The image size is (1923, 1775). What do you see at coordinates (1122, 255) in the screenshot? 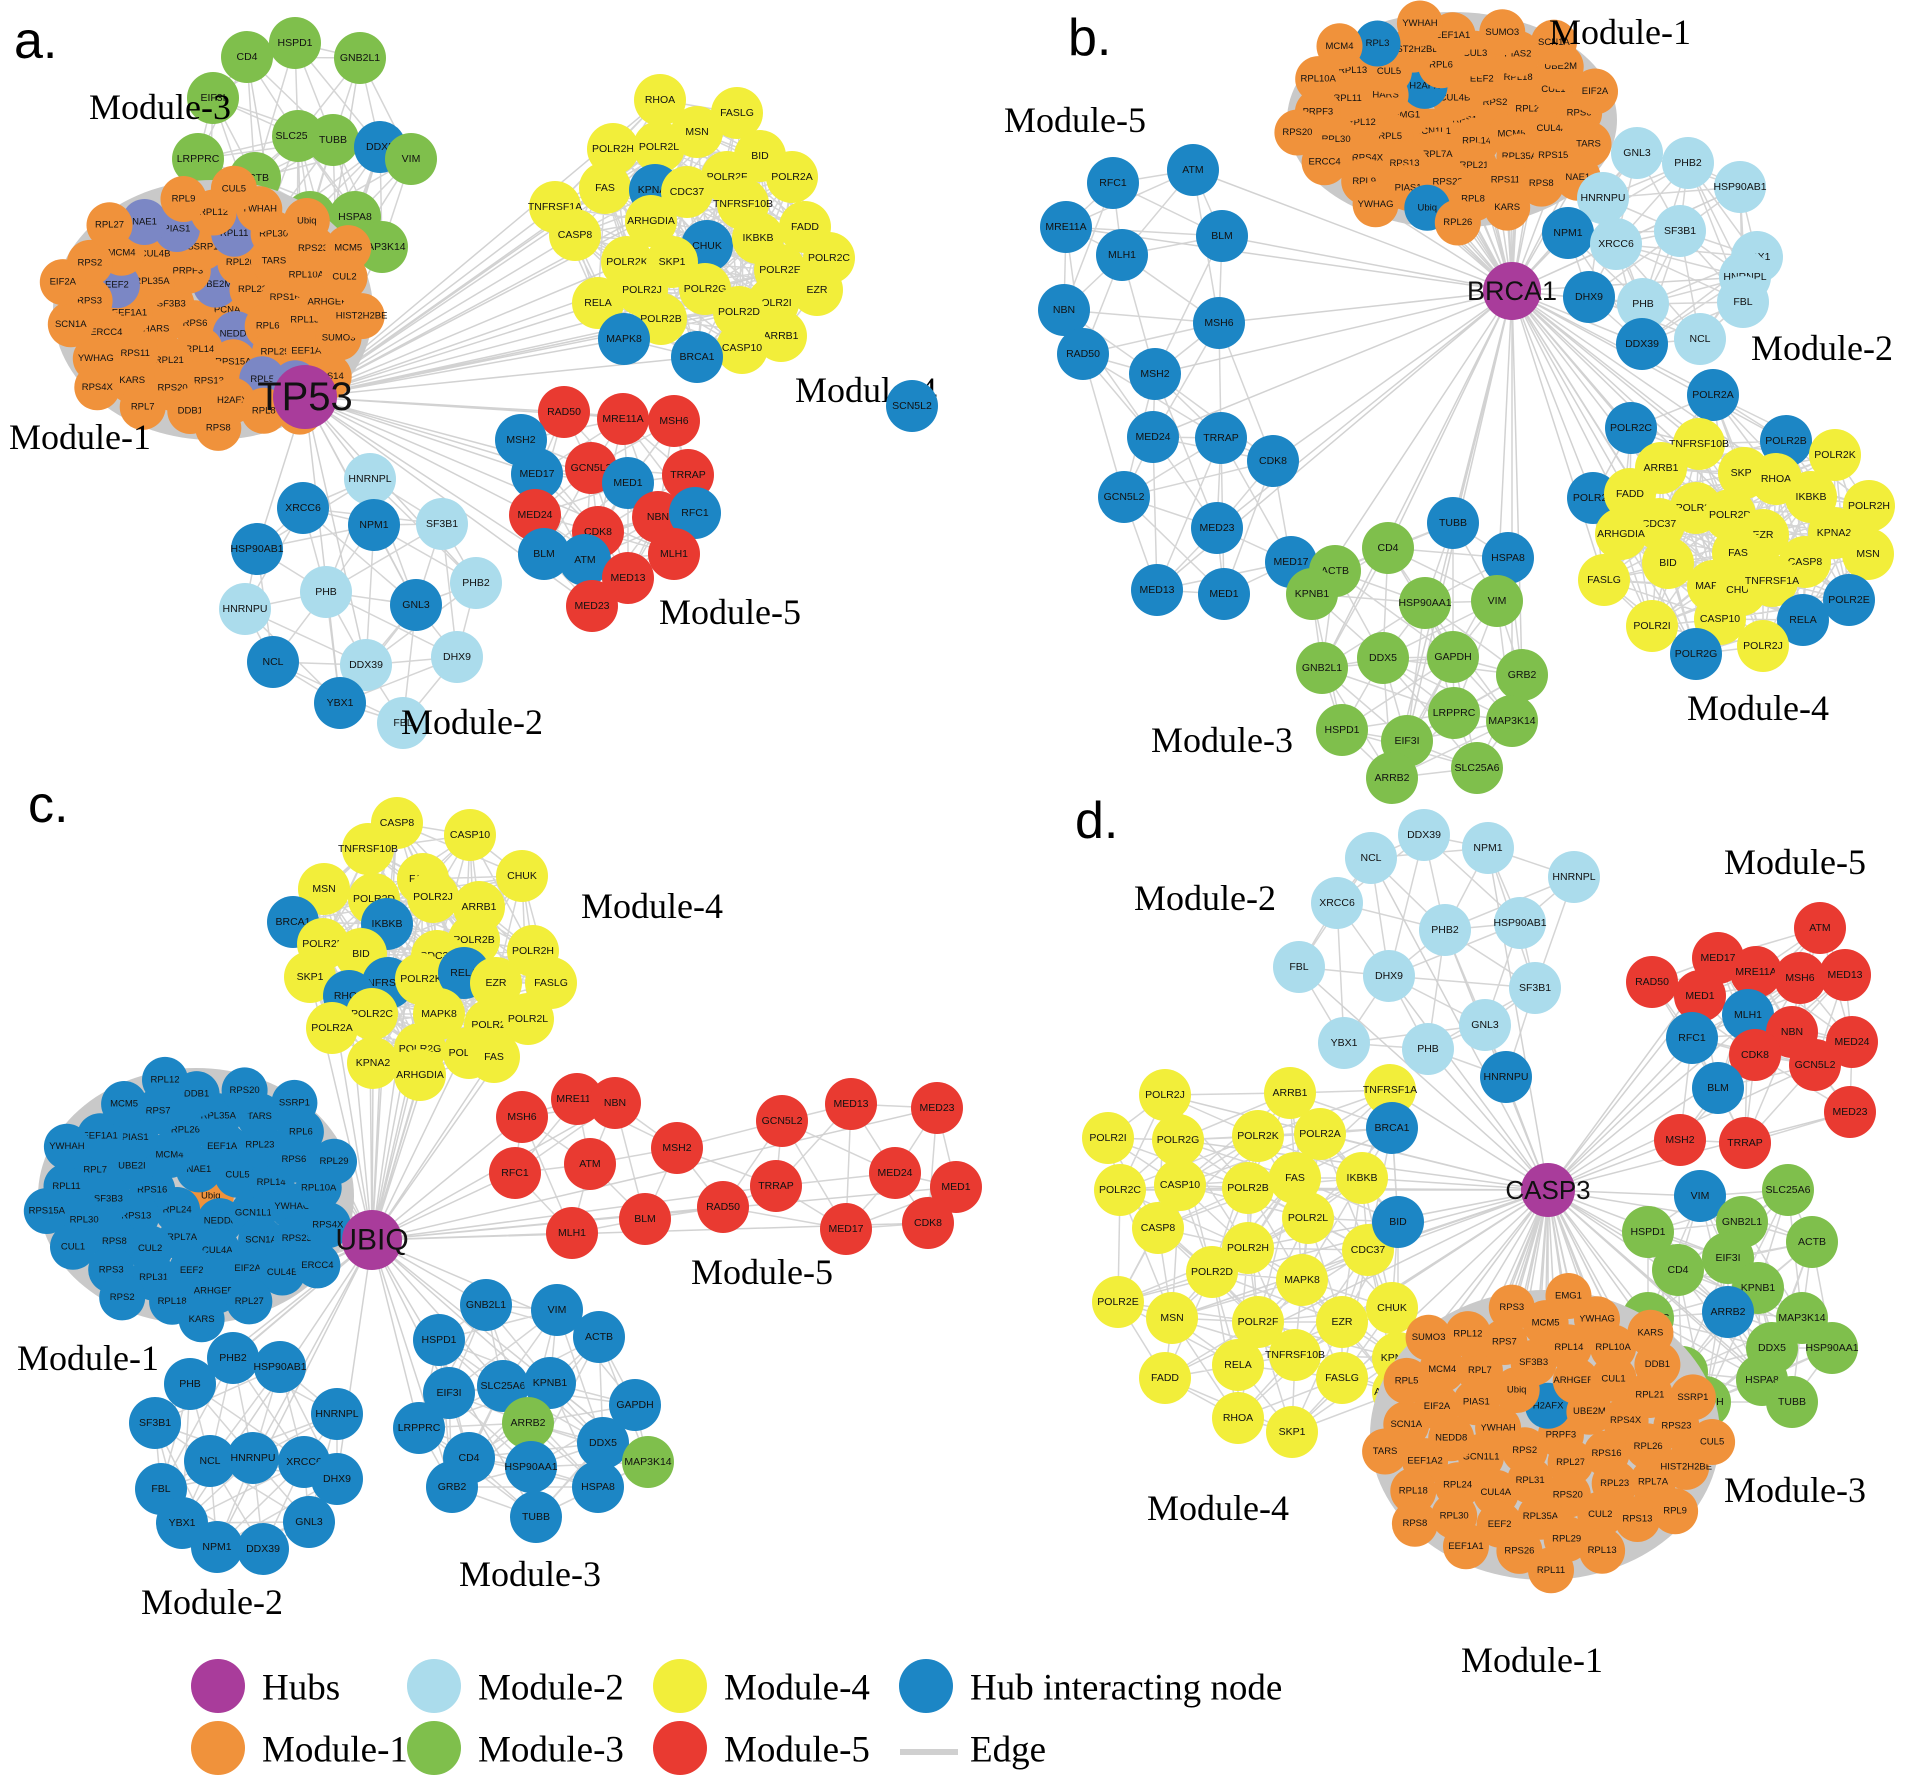
I see `node-mlh1: MLH1` at bounding box center [1122, 255].